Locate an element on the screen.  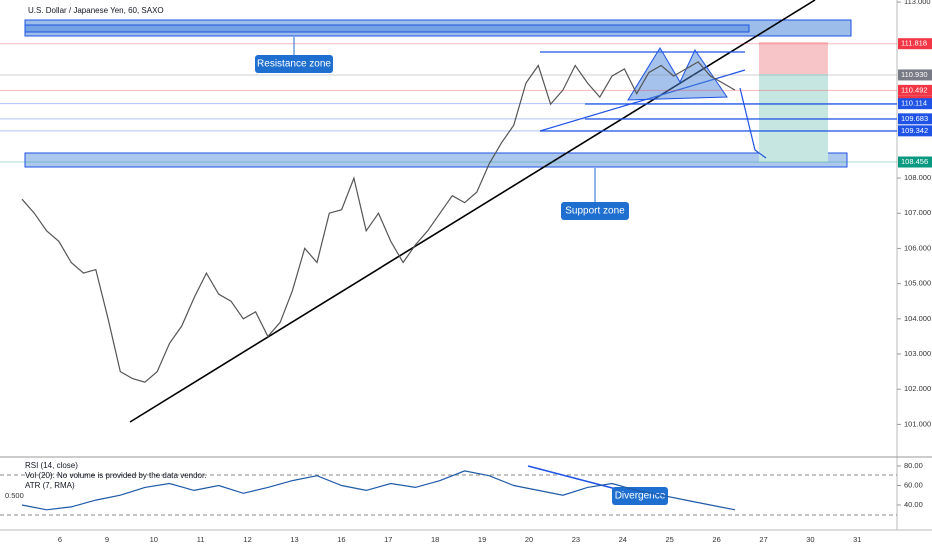
y-tick-label: 105.000 is located at coordinates (917, 283).